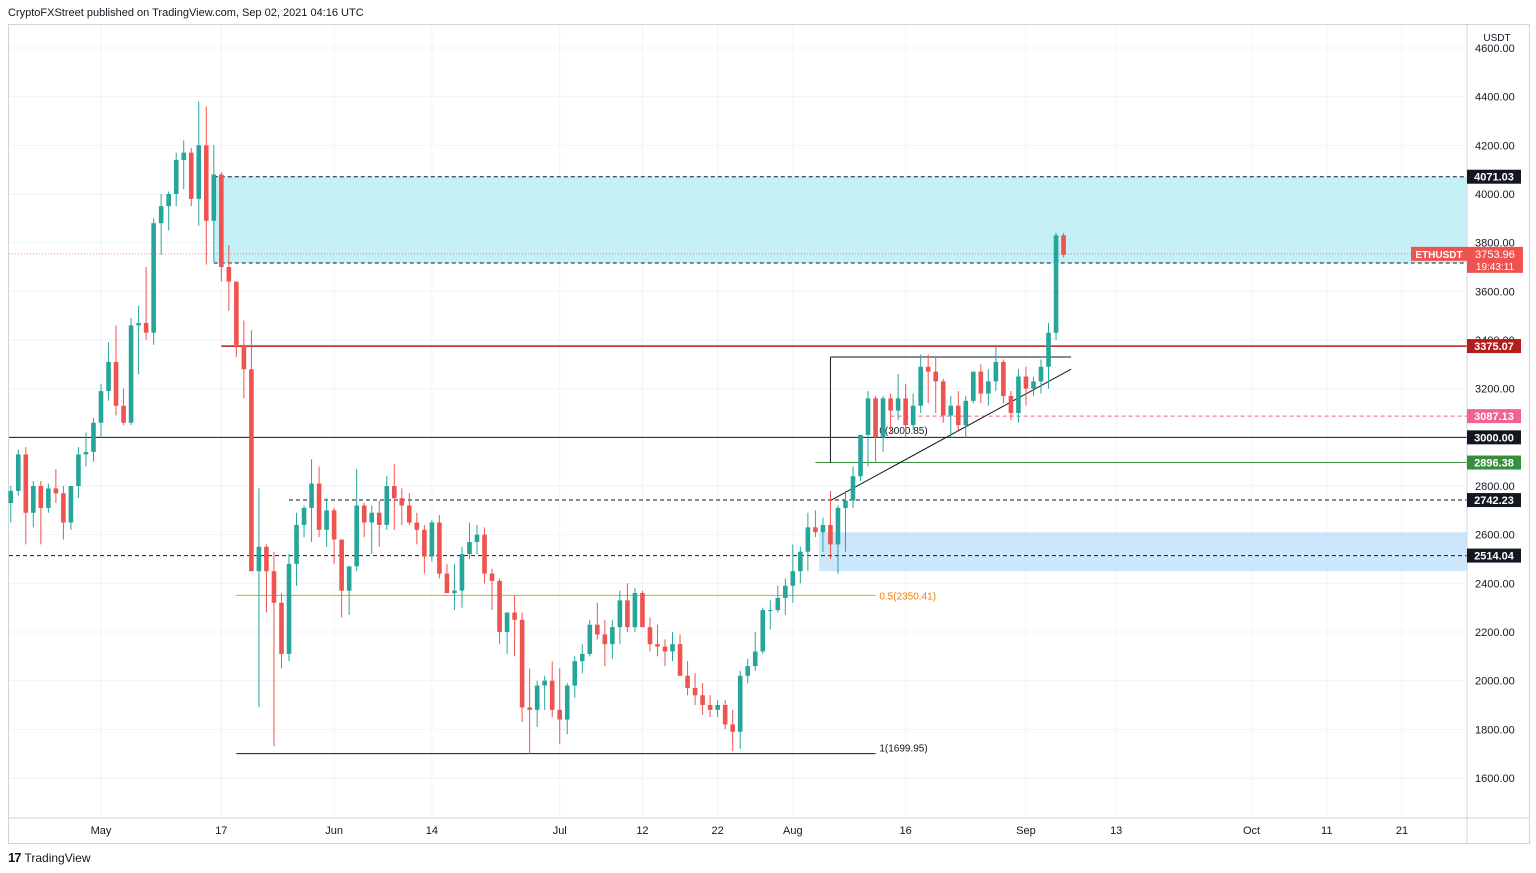 This screenshot has height=873, width=1536. I want to click on x-tick-label: 12, so click(642, 831).